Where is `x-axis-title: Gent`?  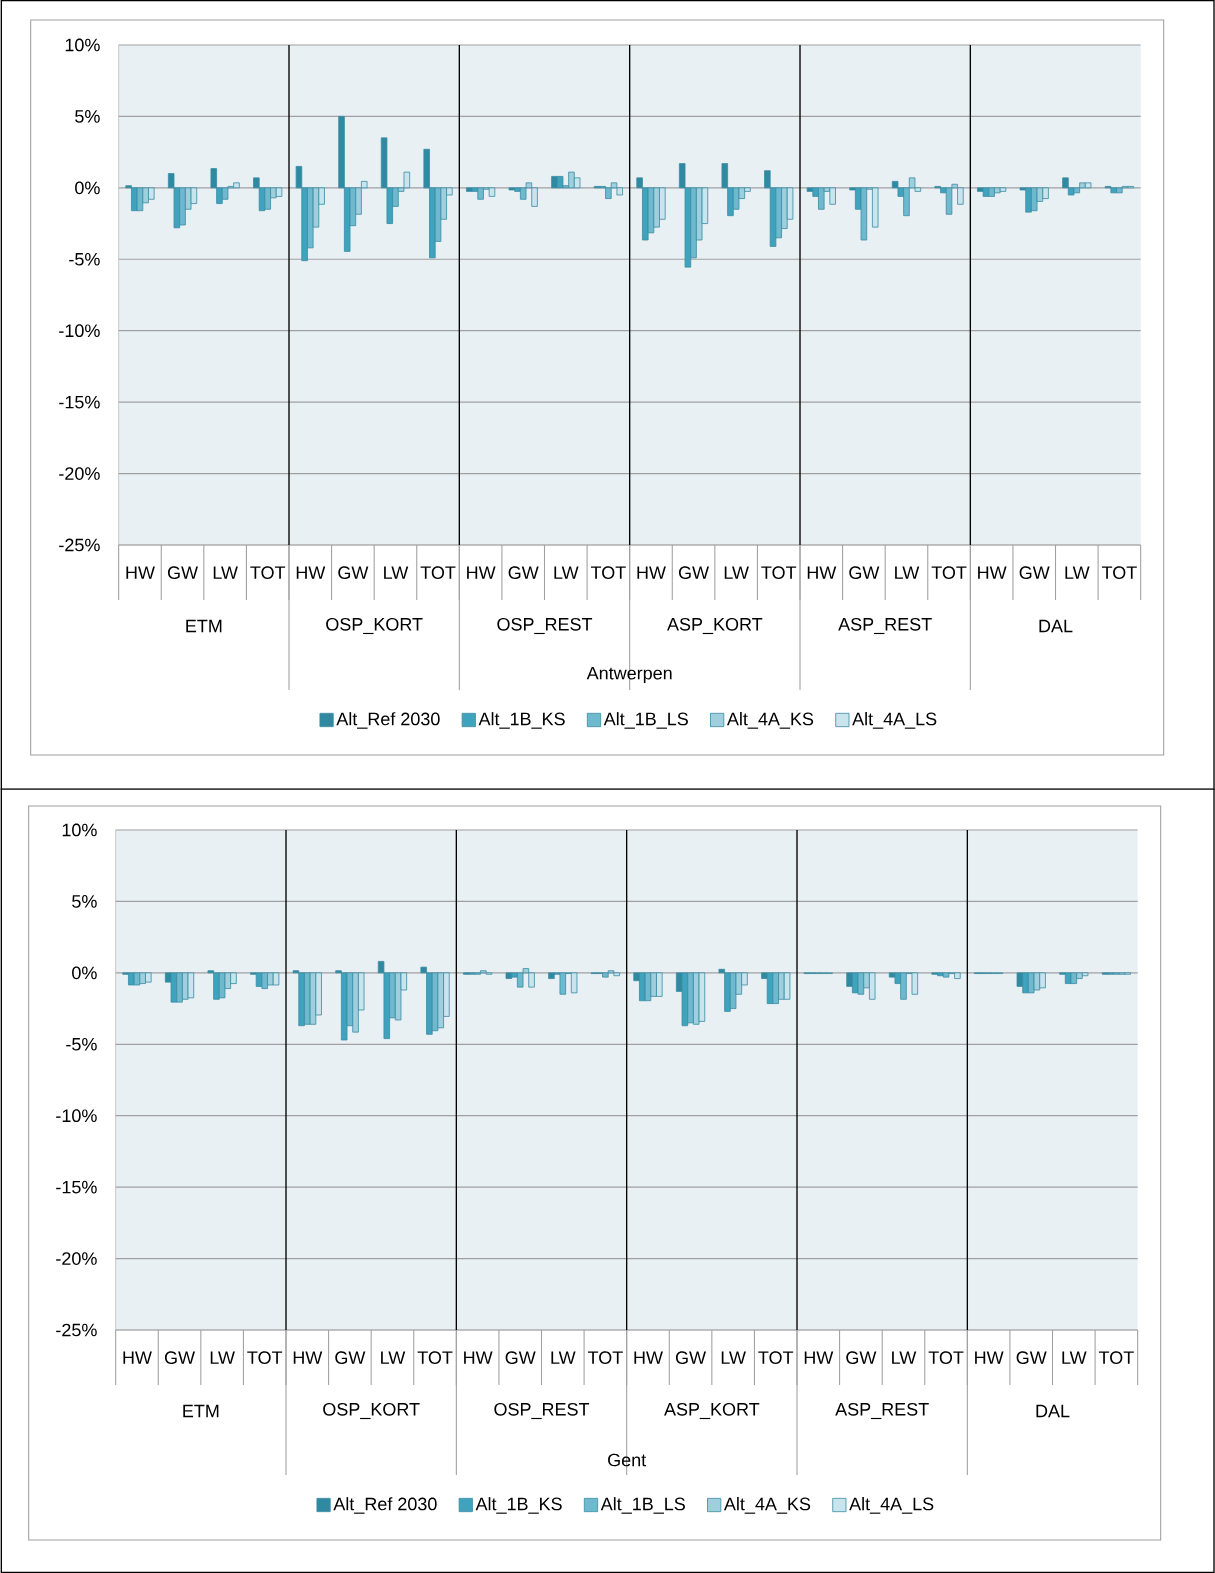 x-axis-title: Gent is located at coordinates (626, 1460).